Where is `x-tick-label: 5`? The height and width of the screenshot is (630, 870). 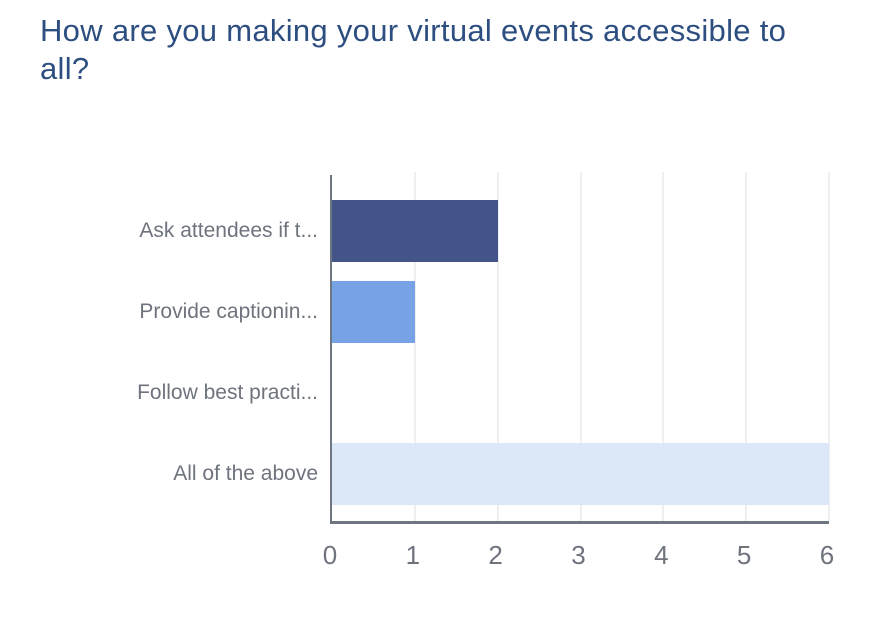 x-tick-label: 5 is located at coordinates (744, 555).